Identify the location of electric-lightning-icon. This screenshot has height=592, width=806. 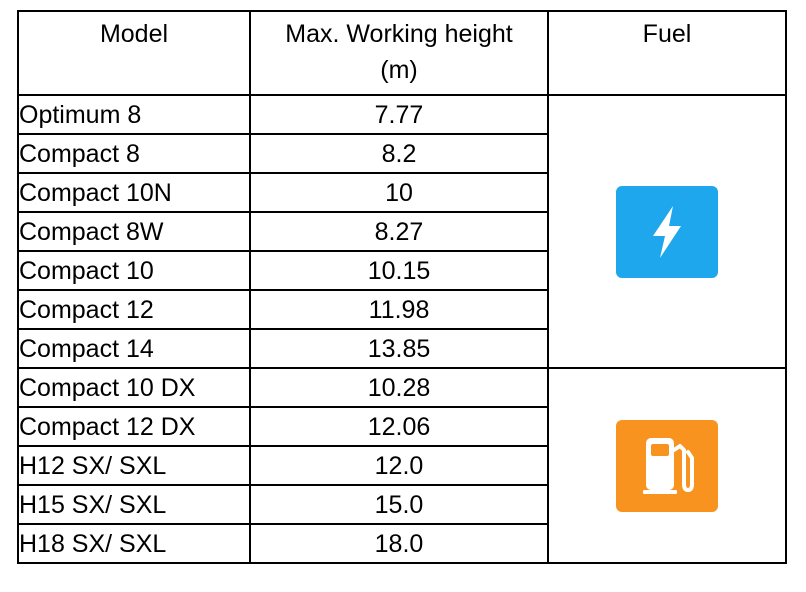
(667, 231).